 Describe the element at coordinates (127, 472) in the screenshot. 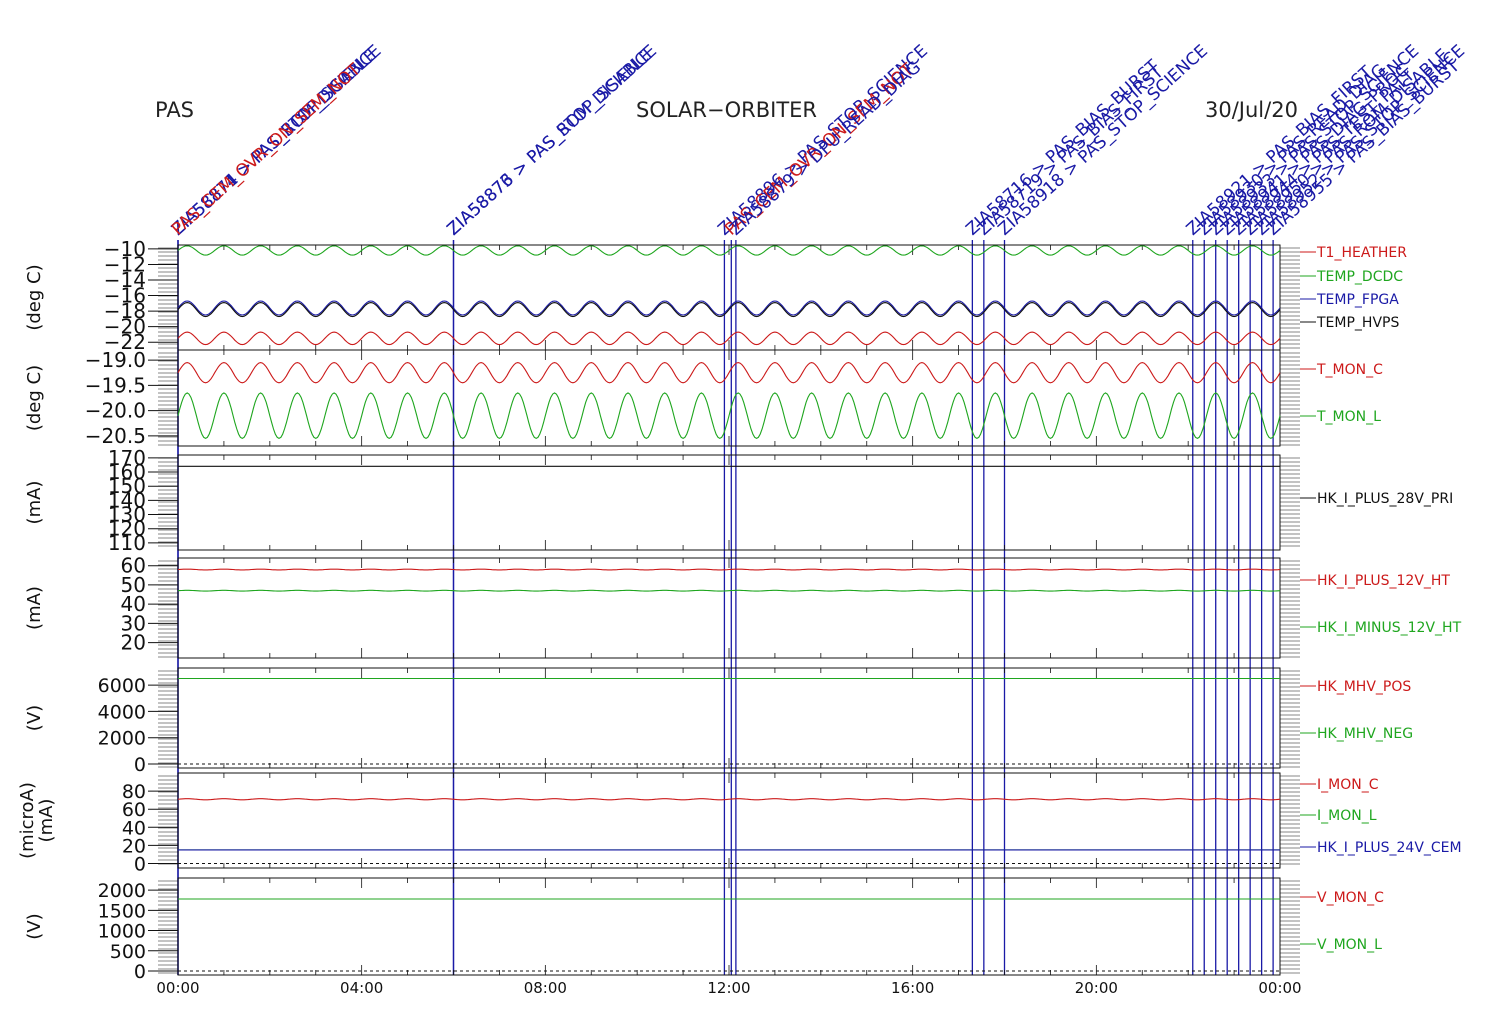

I see `y-tick-label: 160` at that location.